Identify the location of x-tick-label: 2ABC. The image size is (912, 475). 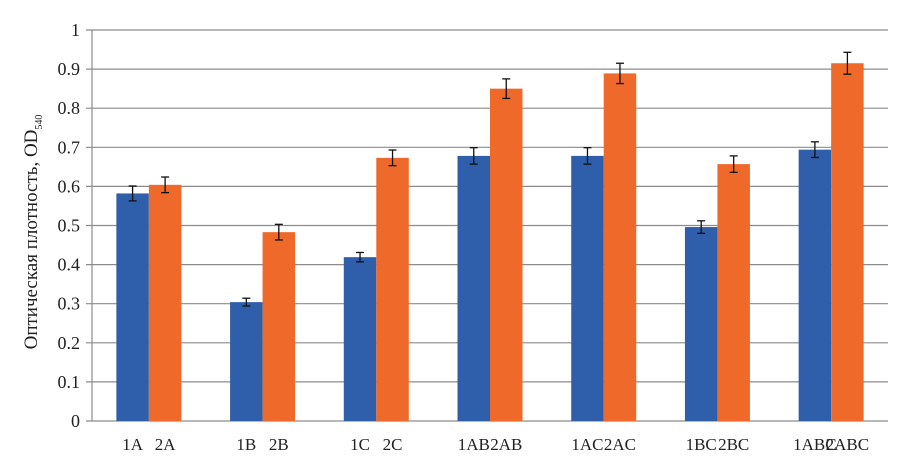
(847, 444).